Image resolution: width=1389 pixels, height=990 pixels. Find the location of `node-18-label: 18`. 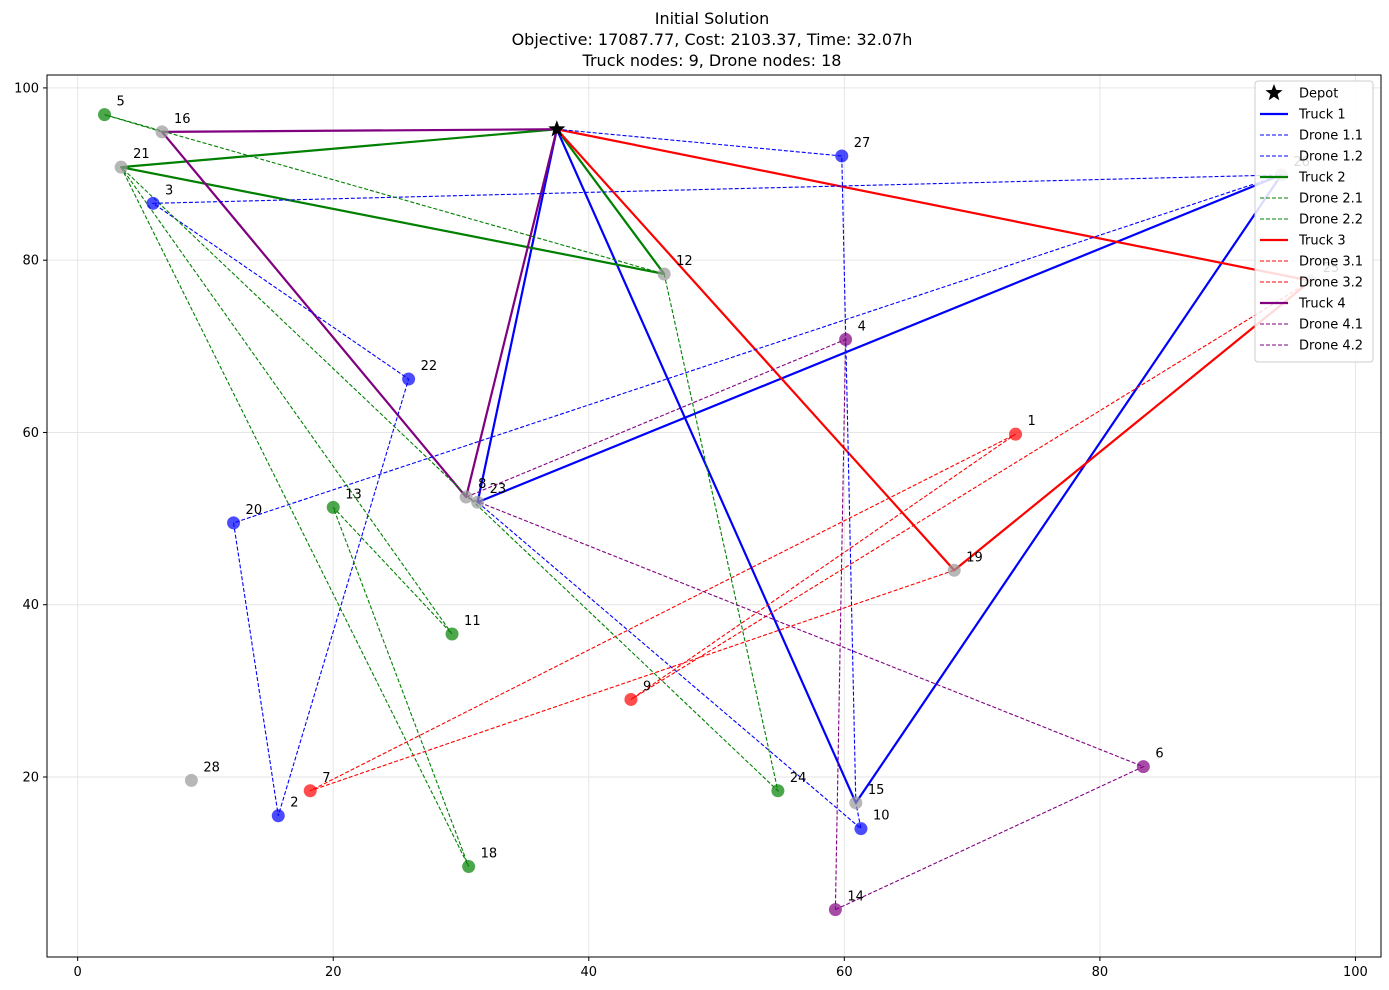

node-18-label: 18 is located at coordinates (489, 854).